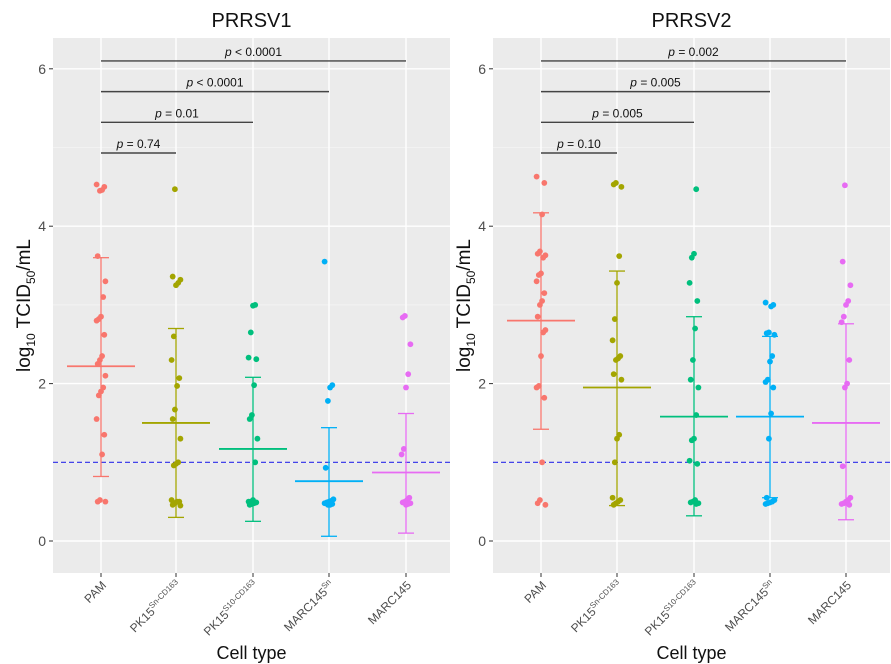 This screenshot has height=664, width=891. Describe the element at coordinates (176, 113) in the screenshot. I see `p-value-label: p = 0.01` at that location.